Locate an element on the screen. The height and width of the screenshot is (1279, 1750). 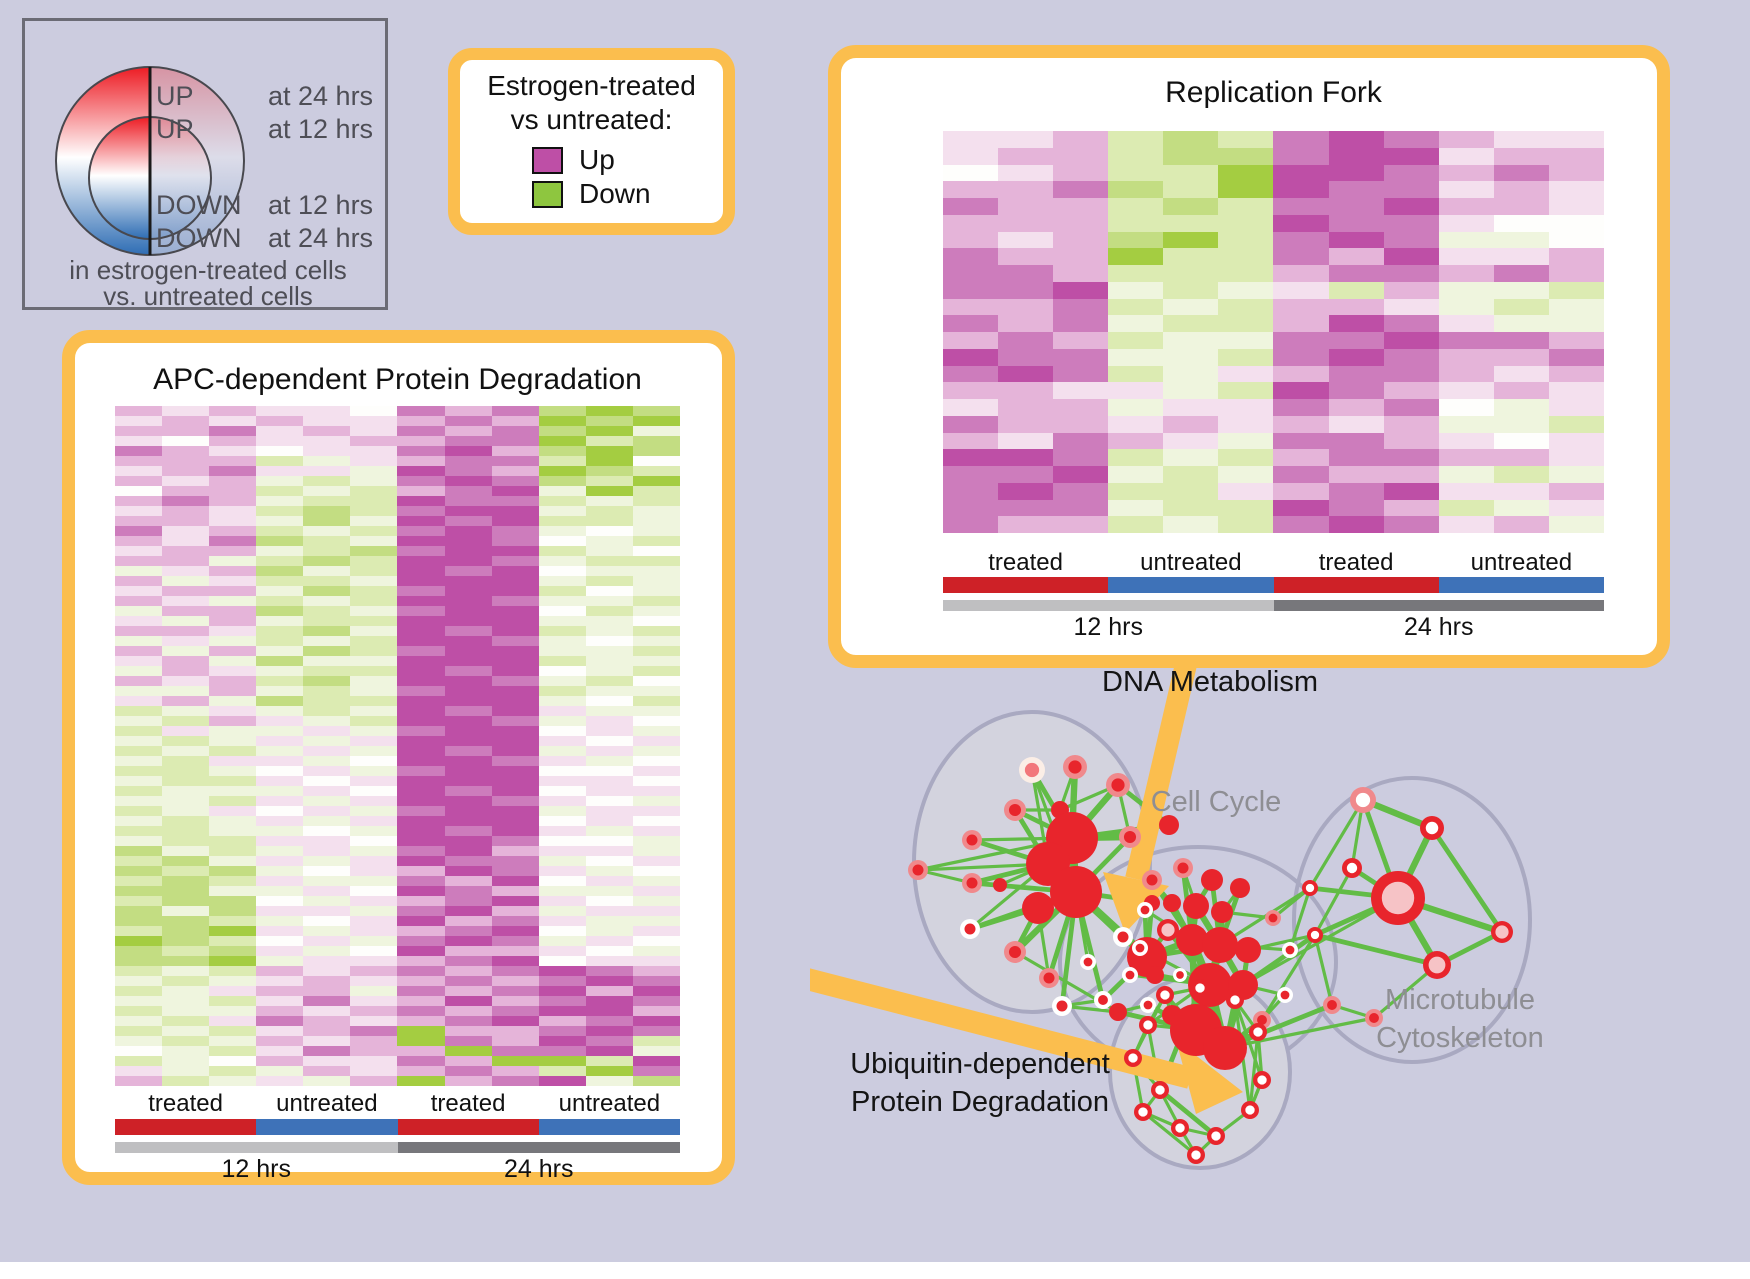
network-node is located at coordinates (1192, 940).